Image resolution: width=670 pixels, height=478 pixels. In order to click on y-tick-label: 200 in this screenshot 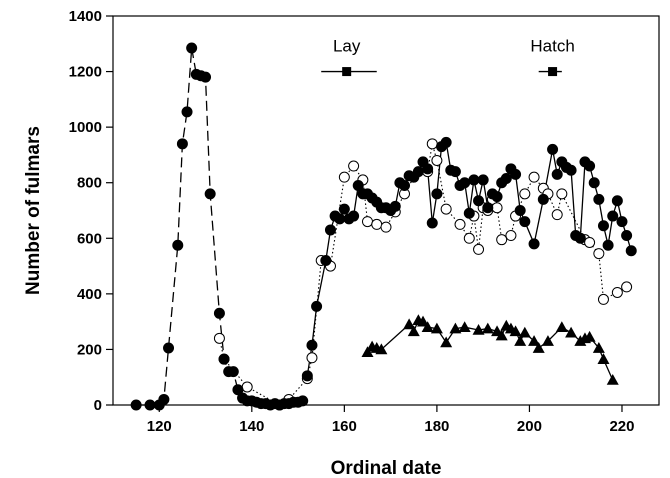, I will do `click(89, 349)`.